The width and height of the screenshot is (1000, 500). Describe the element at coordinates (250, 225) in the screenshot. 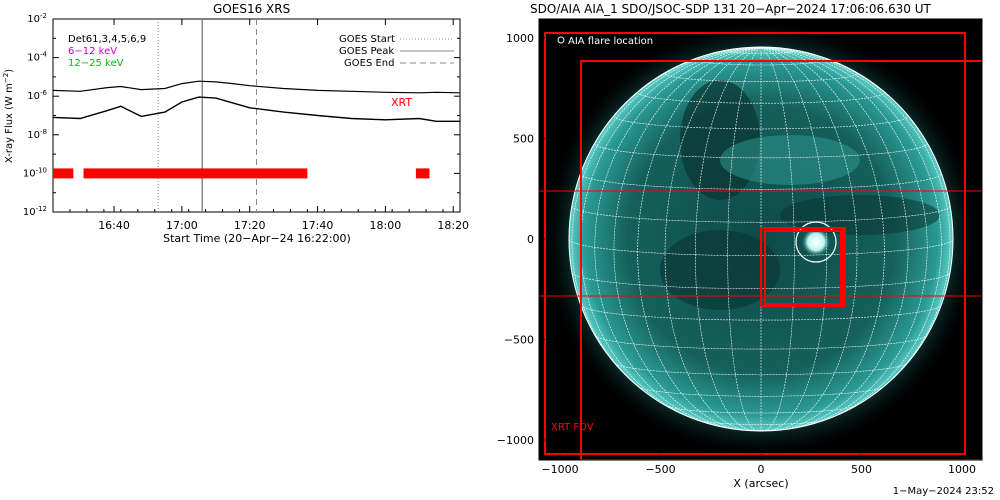

I see `x-tick-label: 17:20` at that location.